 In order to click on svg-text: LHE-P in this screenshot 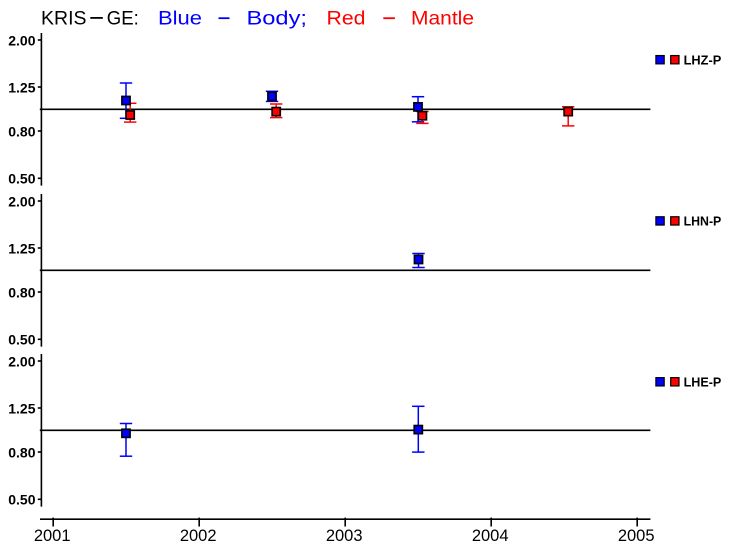, I will do `click(703, 383)`.